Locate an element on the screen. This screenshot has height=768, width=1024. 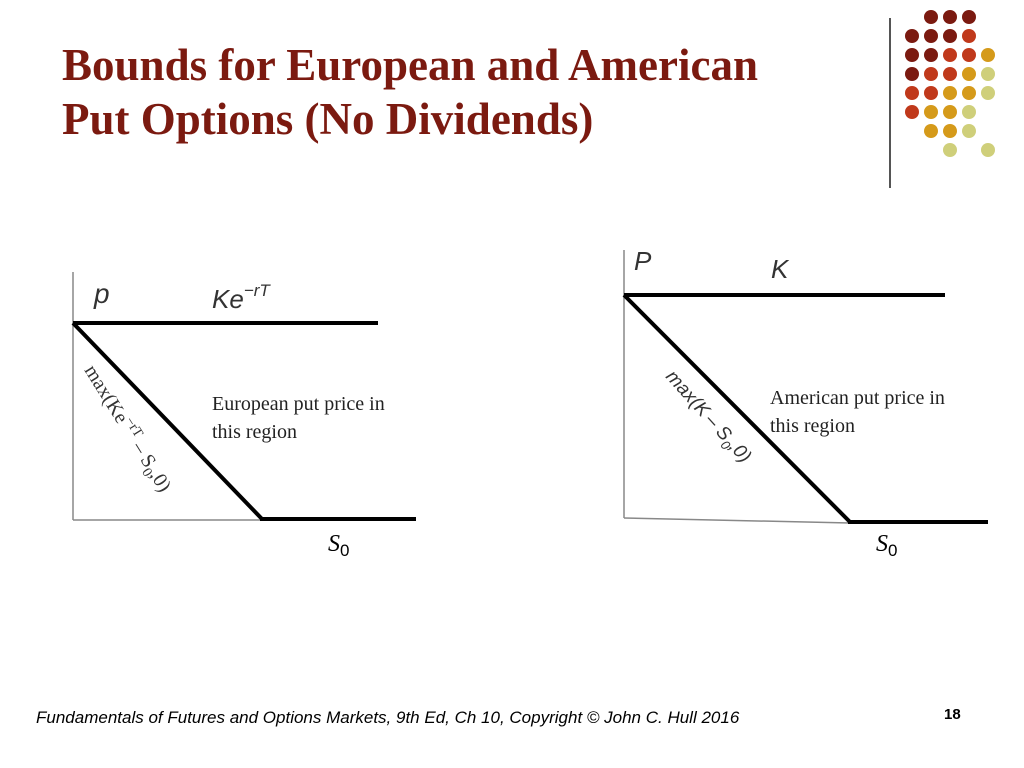
american-x-axis-label: S0 is located at coordinates (886, 545).